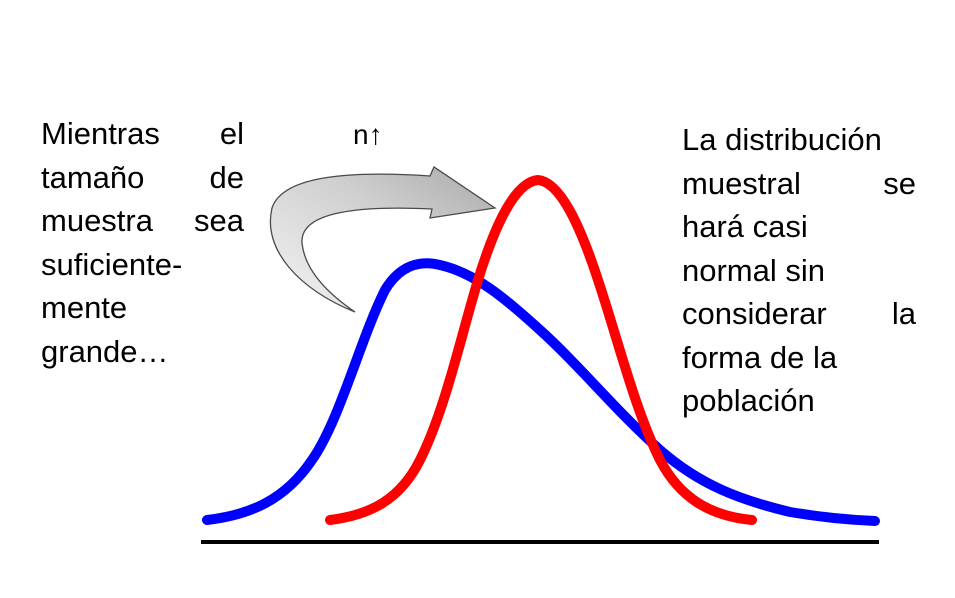 Image resolution: width=955 pixels, height=598 pixels. What do you see at coordinates (383, 239) in the screenshot?
I see `curved-arrow-icon` at bounding box center [383, 239].